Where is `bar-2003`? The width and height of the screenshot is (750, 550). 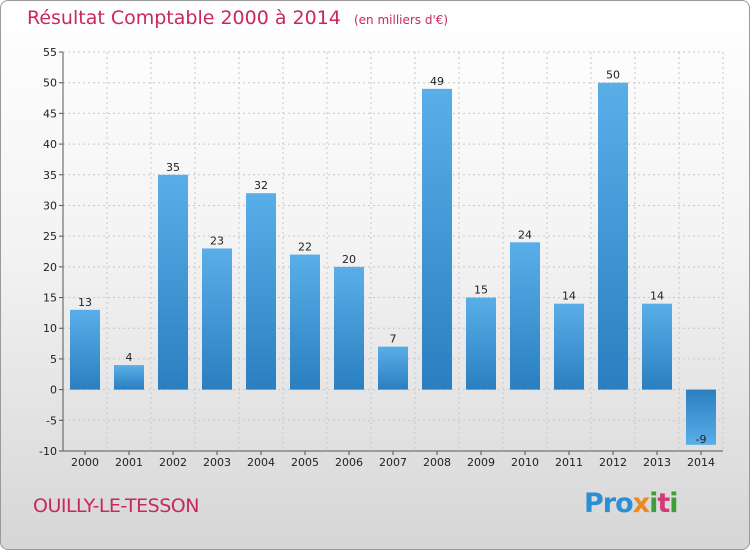
bar-2003 is located at coordinates (217, 319).